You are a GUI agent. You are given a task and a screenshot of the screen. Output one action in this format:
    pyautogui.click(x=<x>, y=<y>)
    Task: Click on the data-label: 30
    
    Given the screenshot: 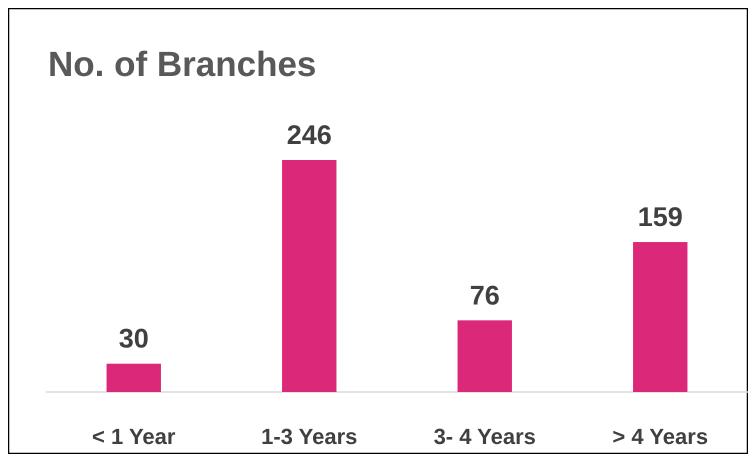 What is the action you would take?
    pyautogui.click(x=133, y=339)
    